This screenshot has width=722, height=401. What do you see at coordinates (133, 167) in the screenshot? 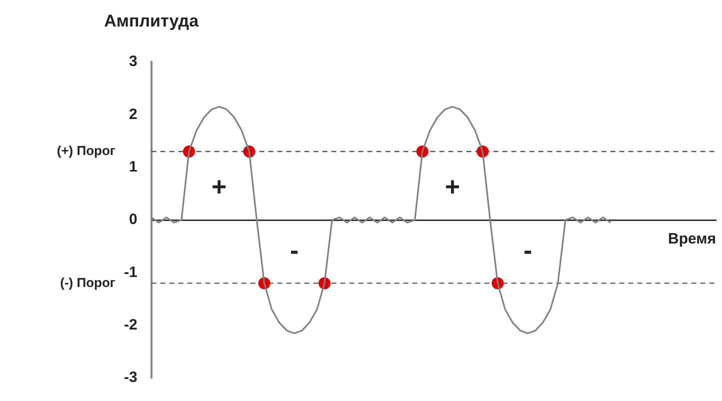
I see `y-tick-label: 1` at bounding box center [133, 167].